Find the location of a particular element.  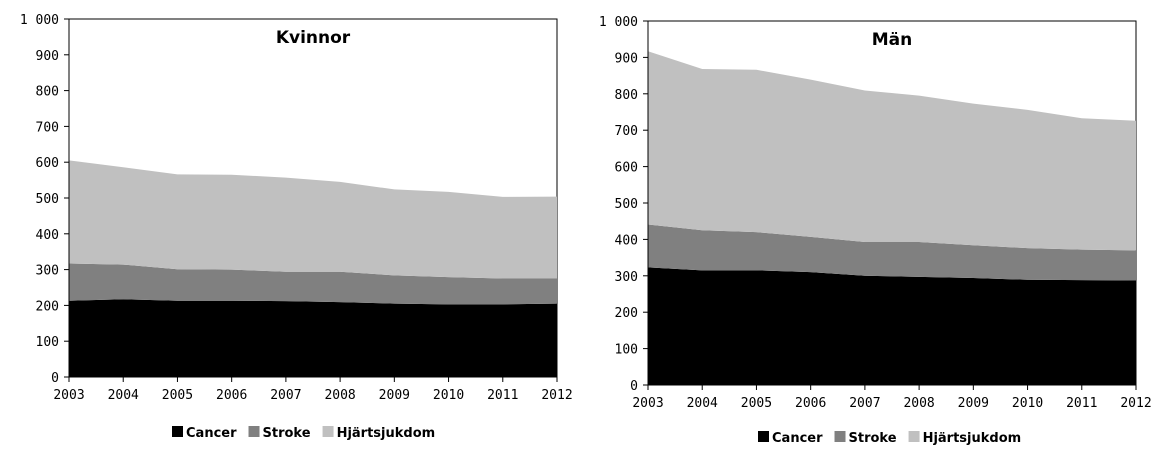

area-hjärtsjukdom is located at coordinates (313, 219).